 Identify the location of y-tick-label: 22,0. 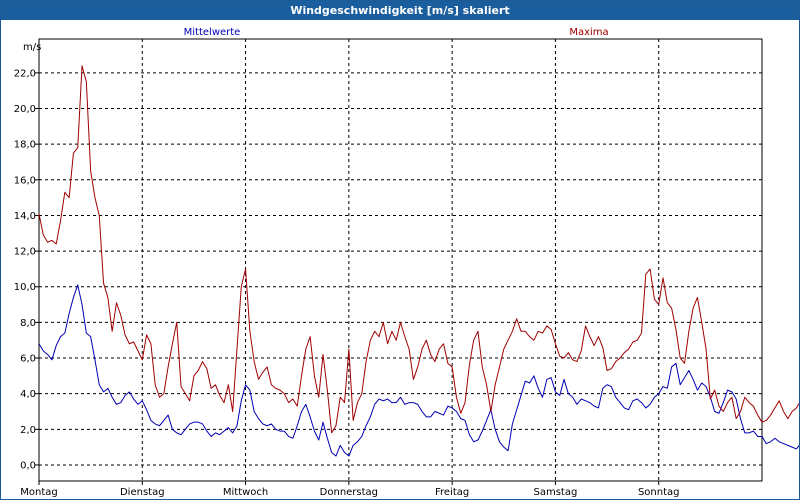
(25, 73).